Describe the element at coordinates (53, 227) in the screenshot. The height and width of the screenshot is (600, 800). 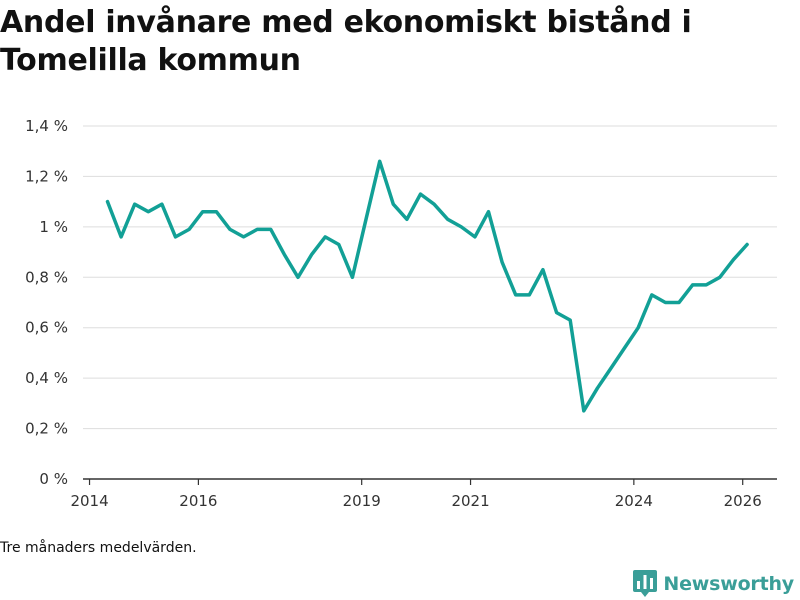
I see `y-tick-label-5: 1 %` at that location.